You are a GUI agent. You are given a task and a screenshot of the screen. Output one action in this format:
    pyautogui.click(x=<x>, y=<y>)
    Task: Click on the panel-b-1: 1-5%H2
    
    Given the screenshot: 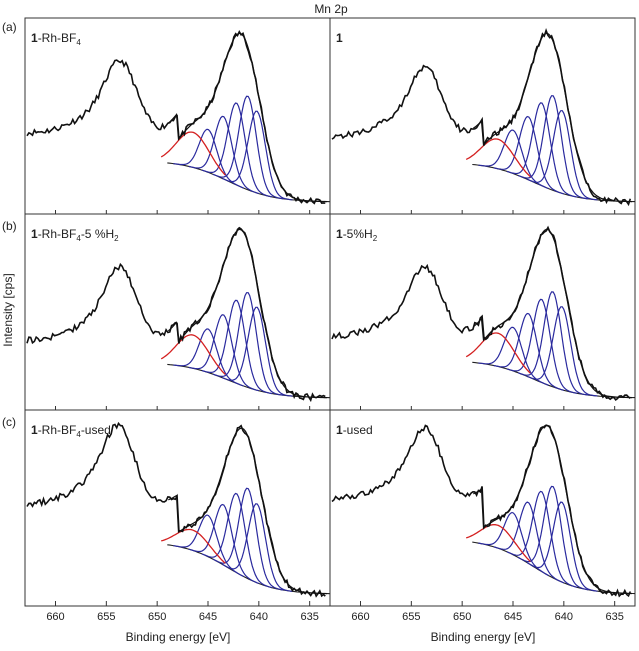 What is the action you would take?
    pyautogui.click(x=482, y=312)
    